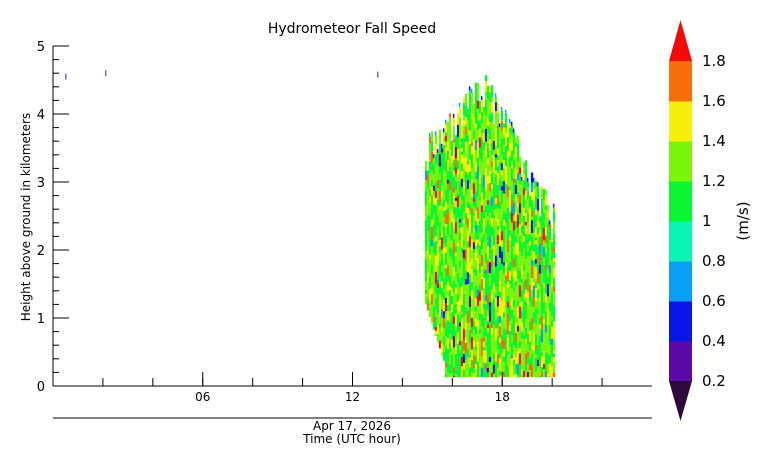  I want to click on x-tick-label: 06, so click(202, 397).